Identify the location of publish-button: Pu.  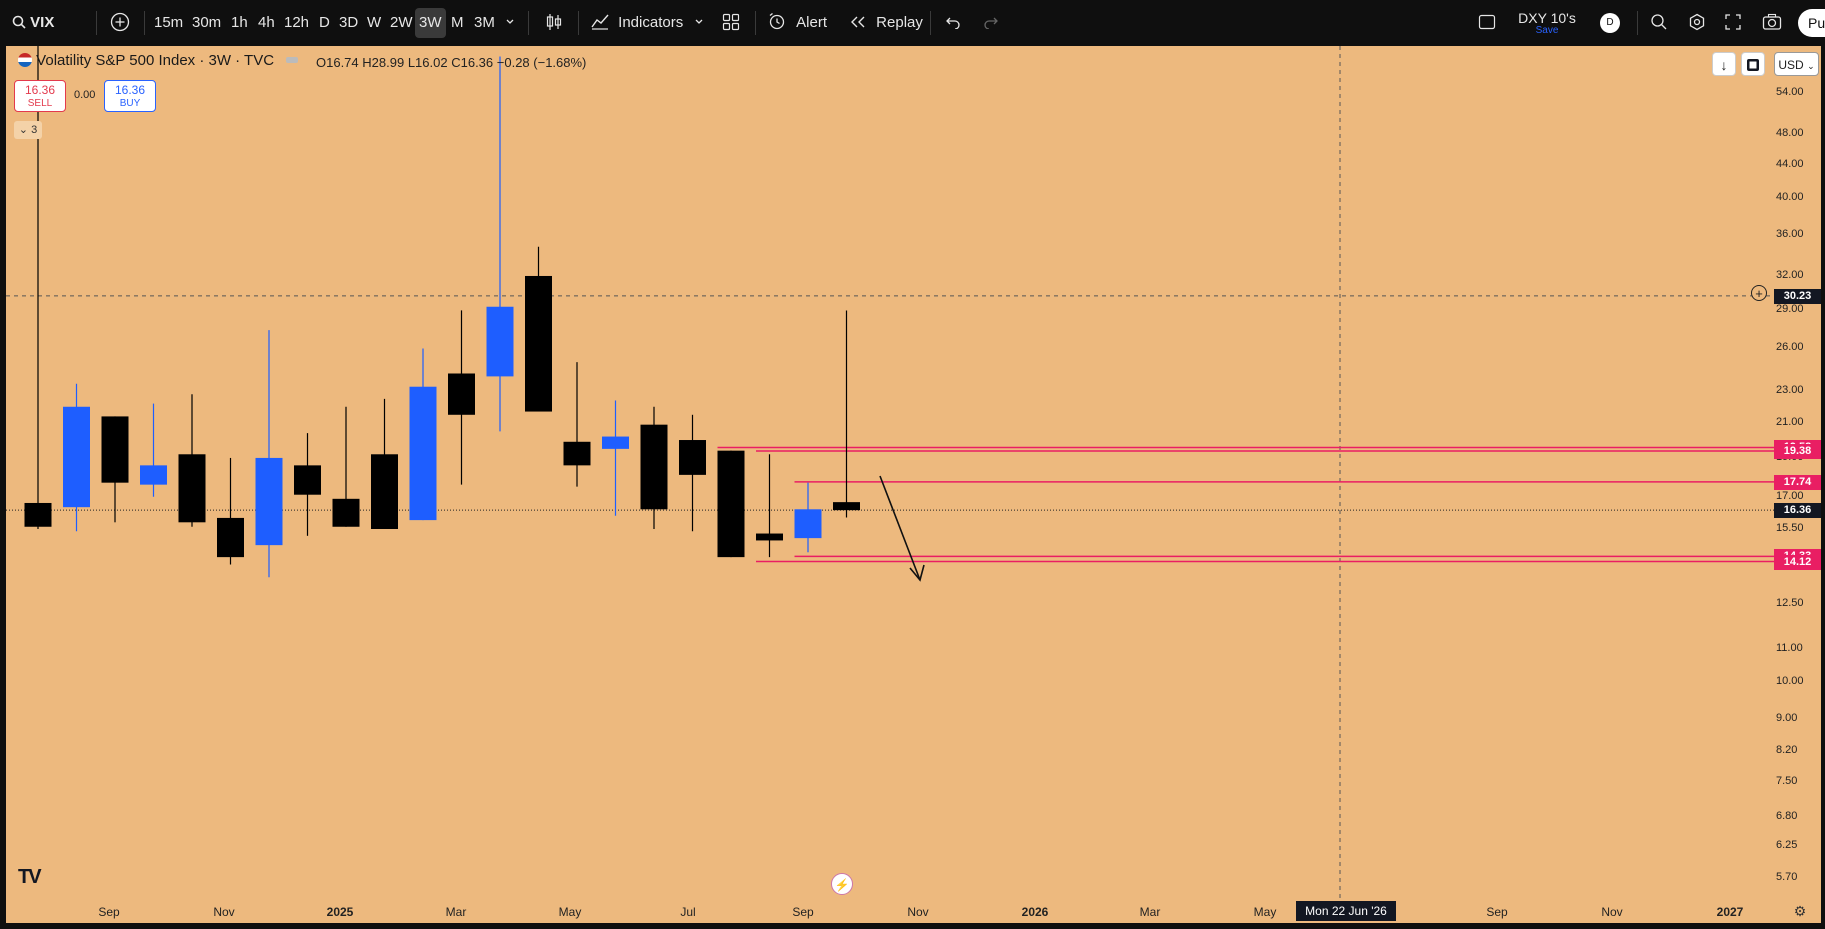
(1811, 23).